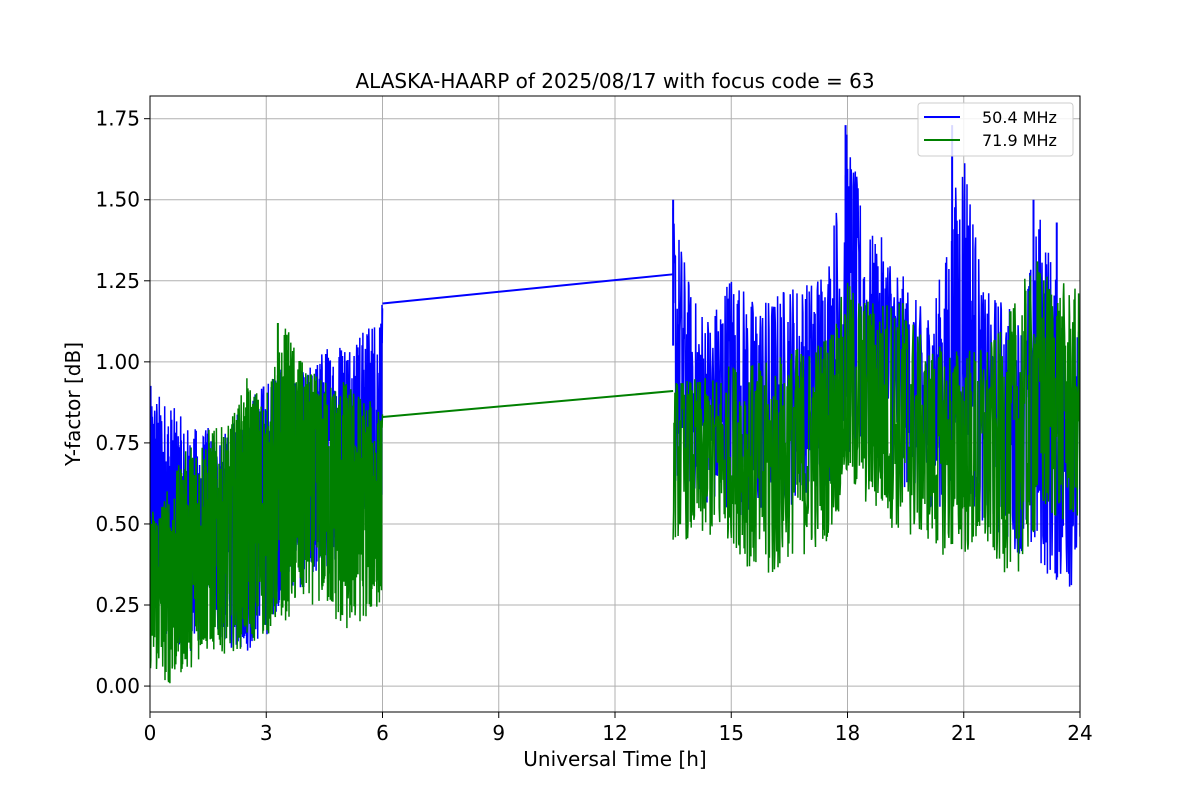  I want to click on x-tick-label: 15, so click(731, 733).